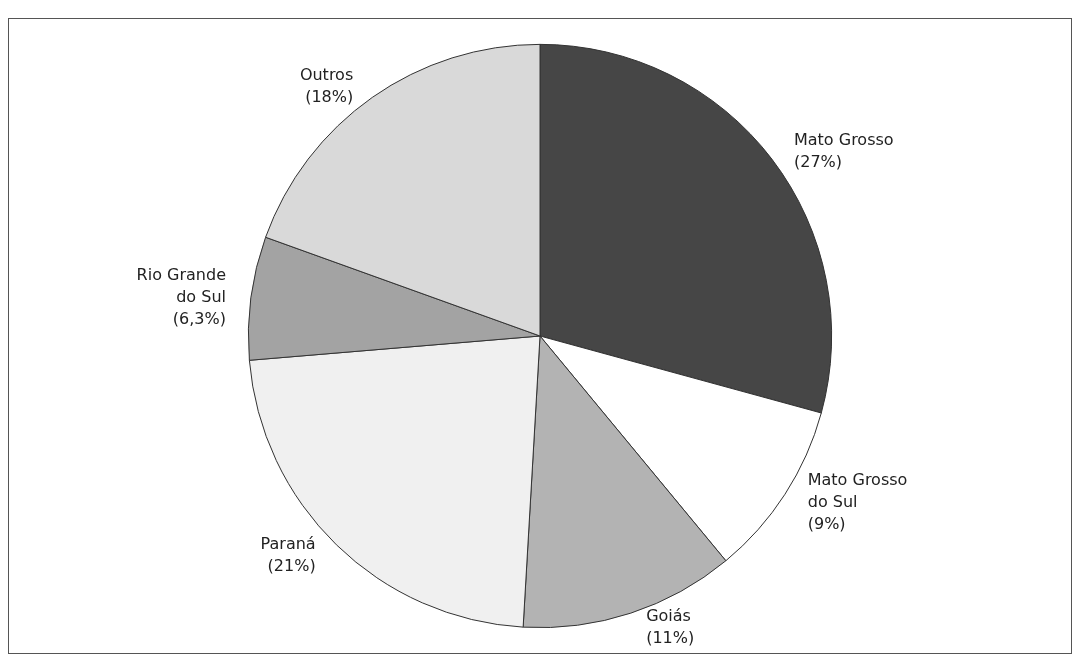 This screenshot has height=659, width=1080. I want to click on data-label: (18%), so click(329, 97).